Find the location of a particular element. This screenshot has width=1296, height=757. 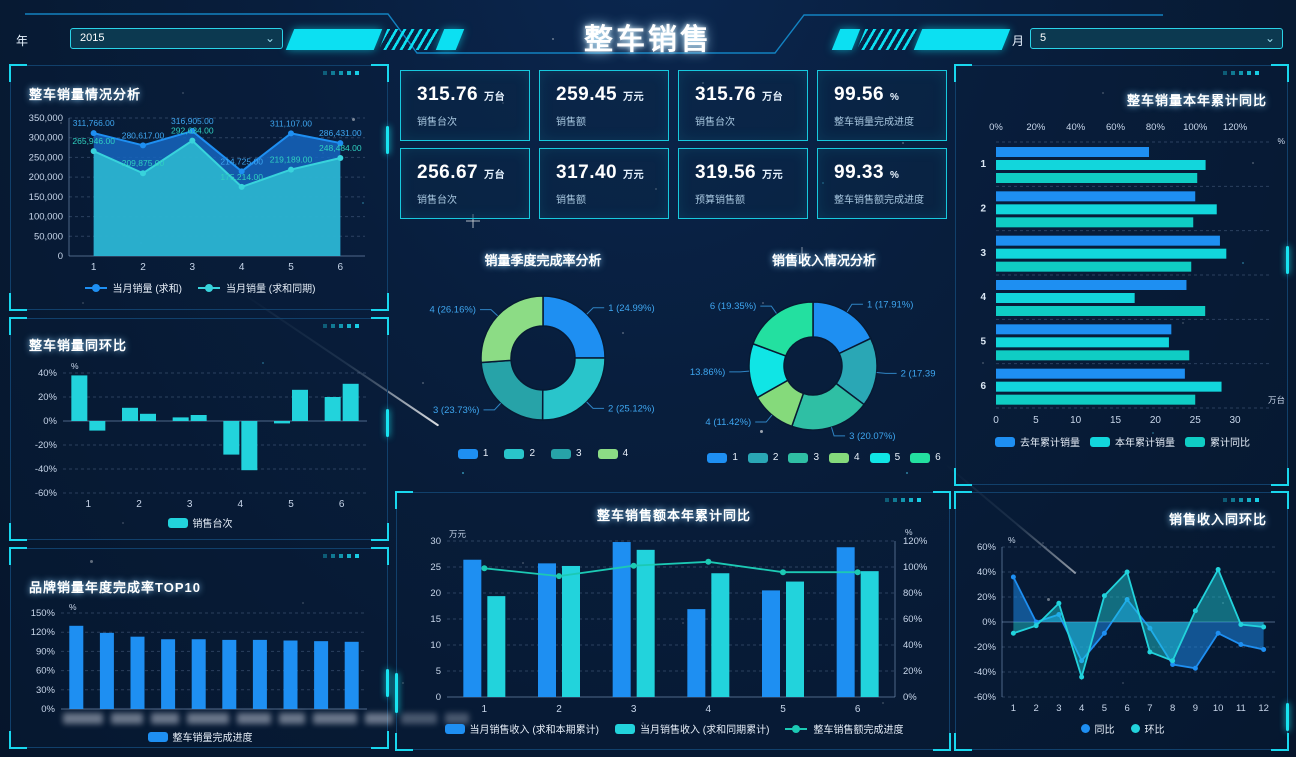

legend-item-累计同比: 累计同比 is located at coordinates (1217, 441).